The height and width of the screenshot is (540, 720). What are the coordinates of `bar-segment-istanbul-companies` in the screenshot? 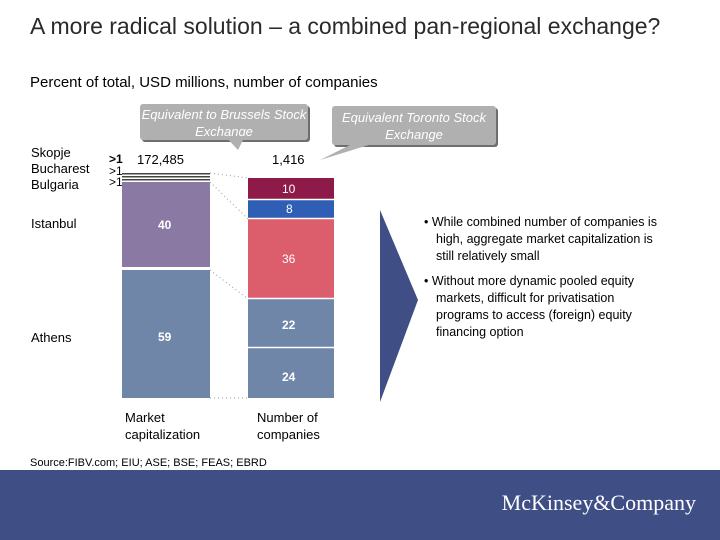 It's located at (291, 323).